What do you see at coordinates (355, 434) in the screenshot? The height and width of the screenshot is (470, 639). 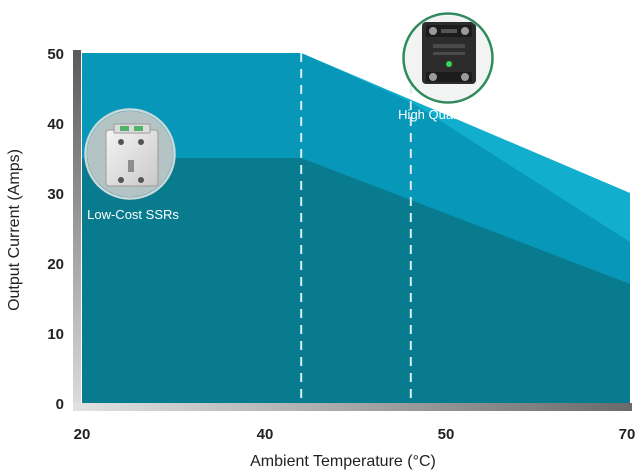 I see `x-tick-labels: 20 40 50 70` at bounding box center [355, 434].